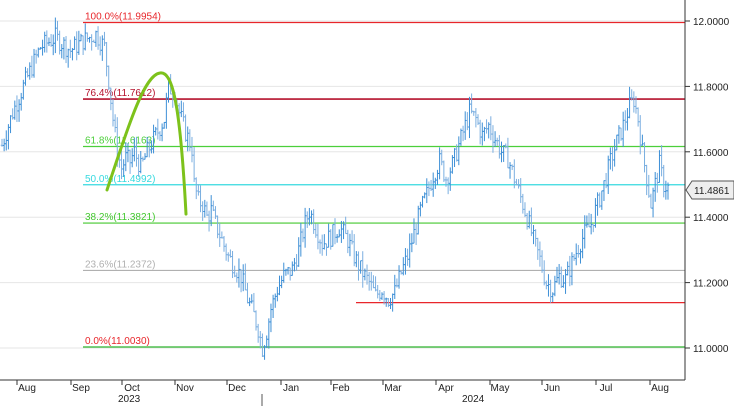 The width and height of the screenshot is (734, 406). I want to click on fib-level-label: 76.4%(11.7612), so click(120, 93).